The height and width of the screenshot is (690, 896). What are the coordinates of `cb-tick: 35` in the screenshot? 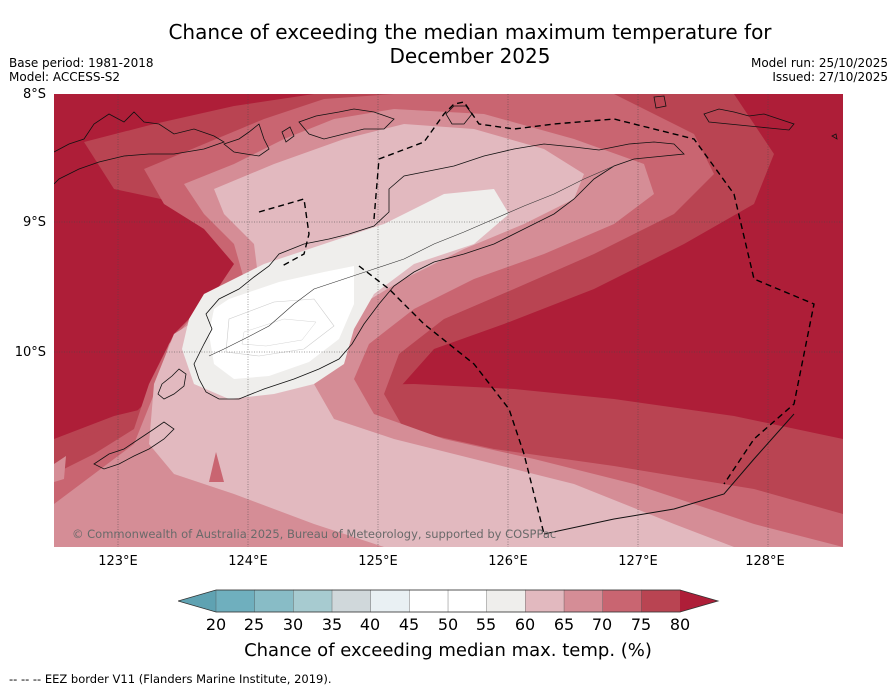 It's located at (332, 624).